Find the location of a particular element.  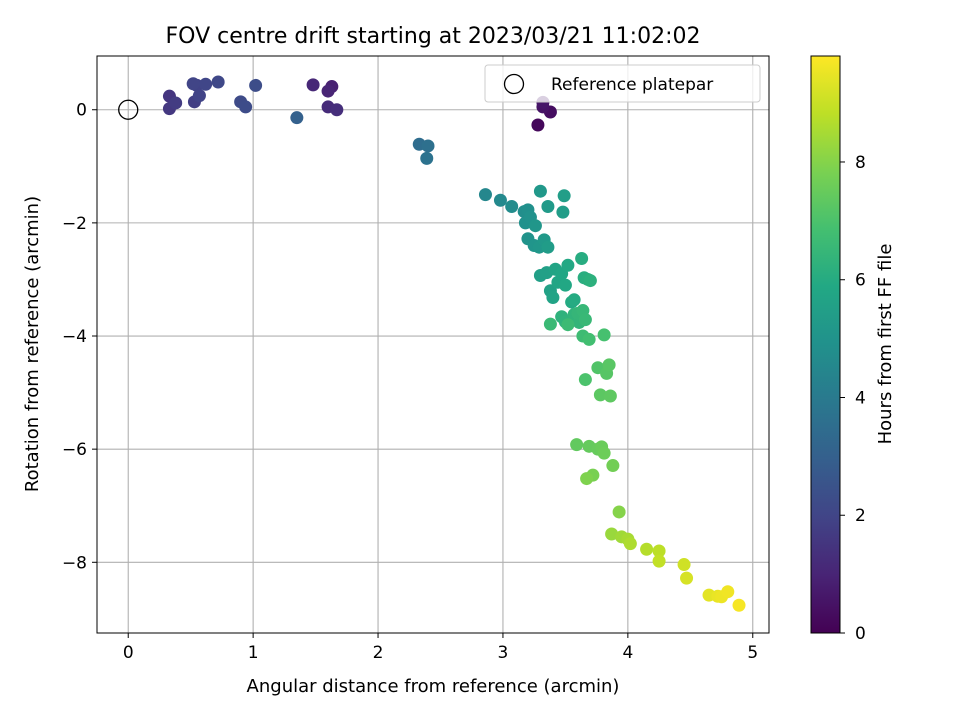

reference-marker is located at coordinates (128, 109).